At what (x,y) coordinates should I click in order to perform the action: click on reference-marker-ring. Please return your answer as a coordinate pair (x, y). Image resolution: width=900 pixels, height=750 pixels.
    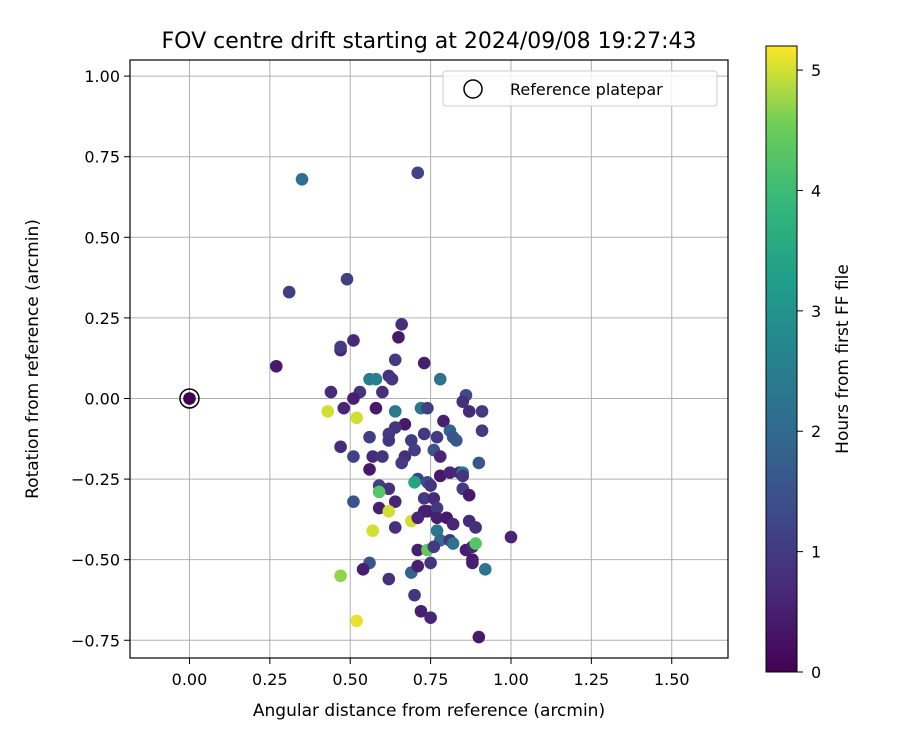
    Looking at the image, I should click on (189, 398).